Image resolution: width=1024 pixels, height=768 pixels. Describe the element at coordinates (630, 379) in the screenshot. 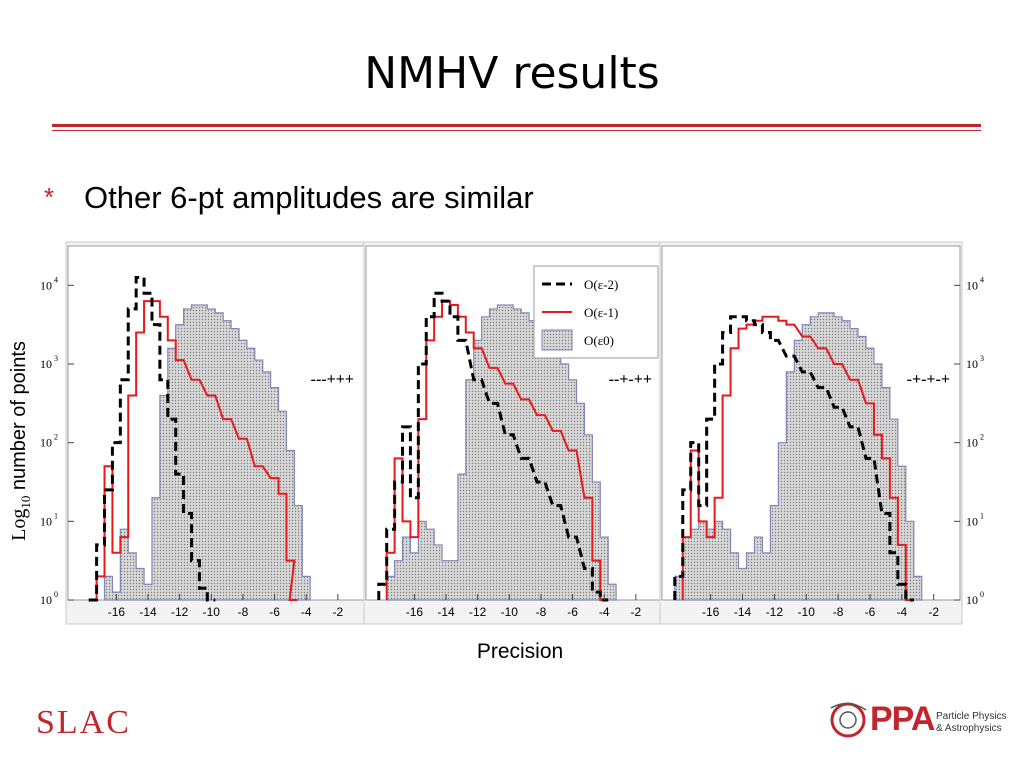

I see `helicity-label: --+-++` at that location.